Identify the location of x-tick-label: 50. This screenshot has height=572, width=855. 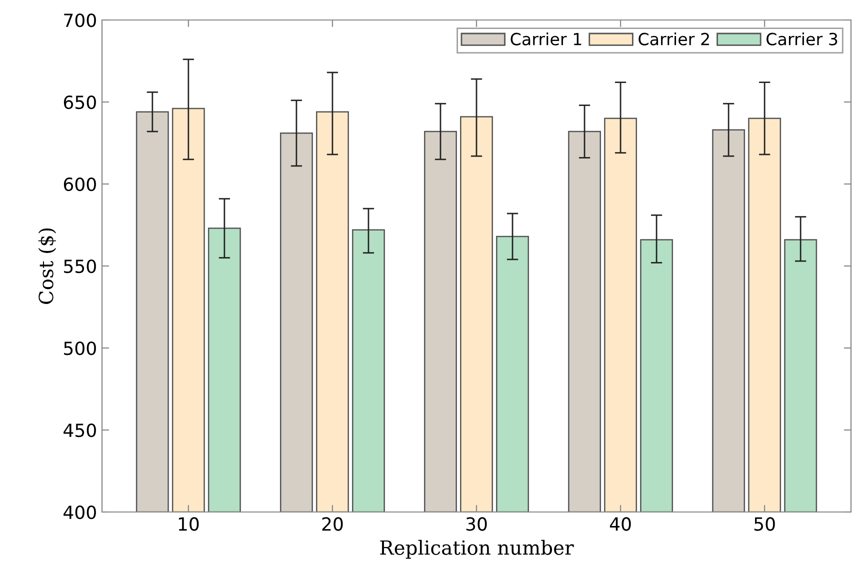
(764, 524).